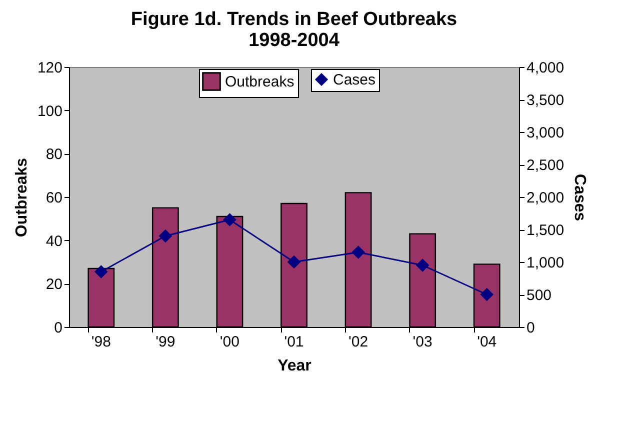 This screenshot has width=638, height=442. What do you see at coordinates (579, 198) in the screenshot?
I see `y2-axis-title: Cases` at bounding box center [579, 198].